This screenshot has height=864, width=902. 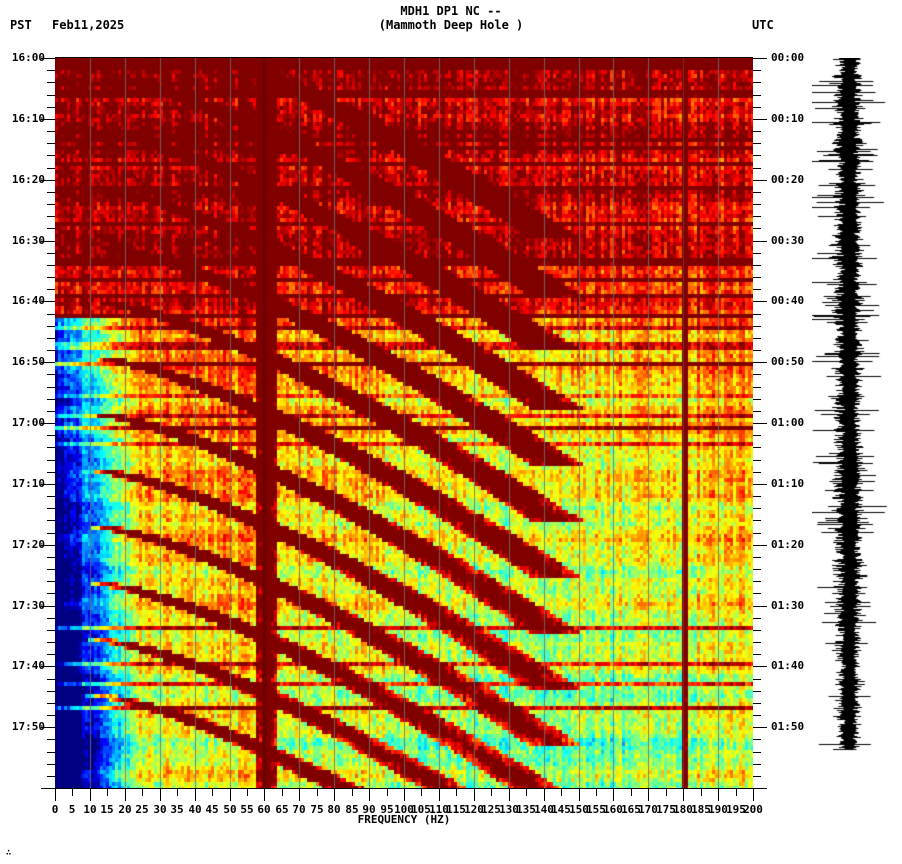 I want to click on y-axis-label-pst-0: 16:00, so click(x=28, y=57).